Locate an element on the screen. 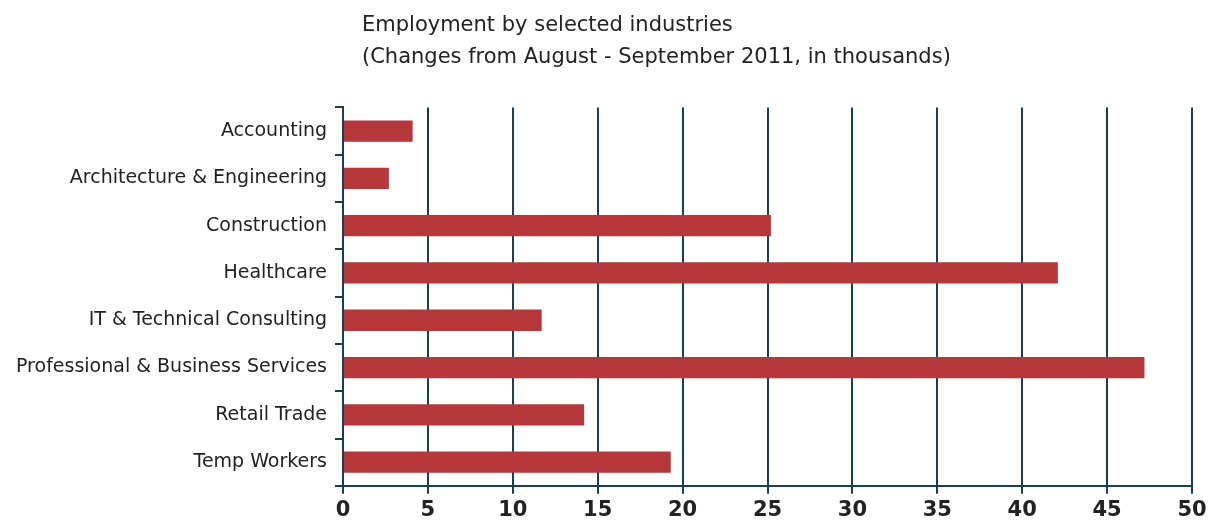 This screenshot has height=531, width=1214. chart-subtitle: (Changes from August - September 2011, in thousands) is located at coordinates (656, 56).